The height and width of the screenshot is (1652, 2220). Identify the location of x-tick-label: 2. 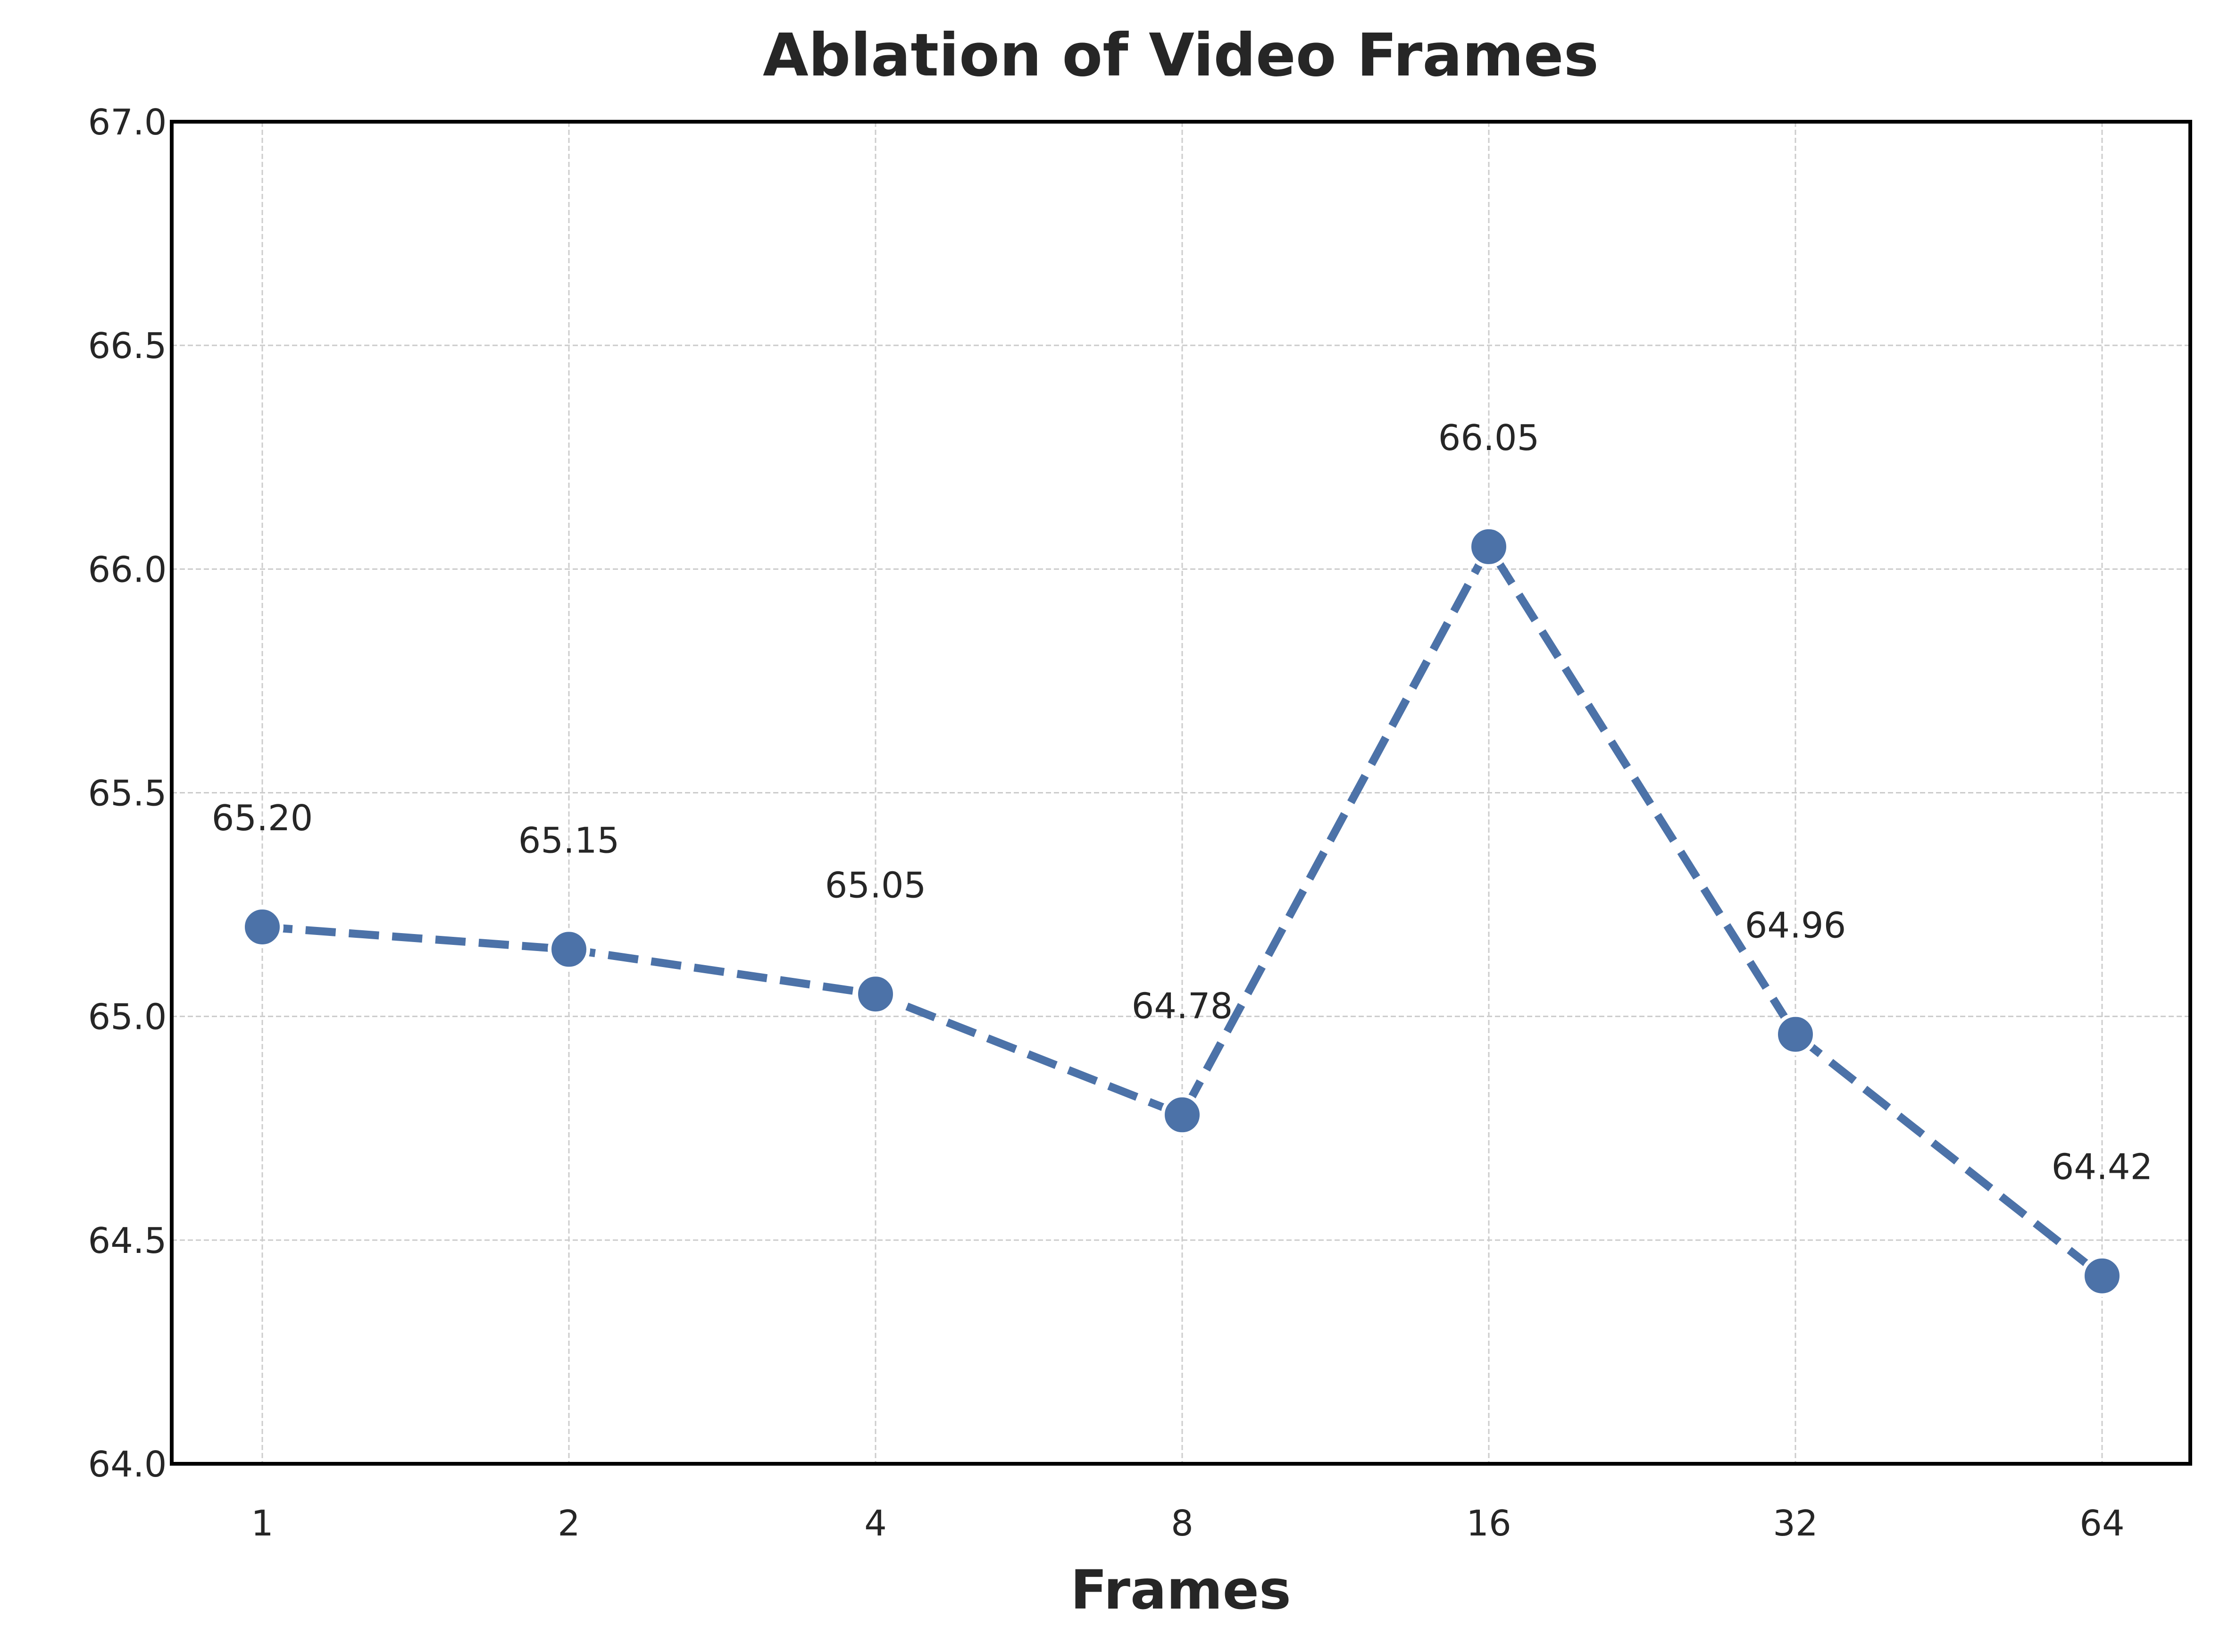
(569, 1523).